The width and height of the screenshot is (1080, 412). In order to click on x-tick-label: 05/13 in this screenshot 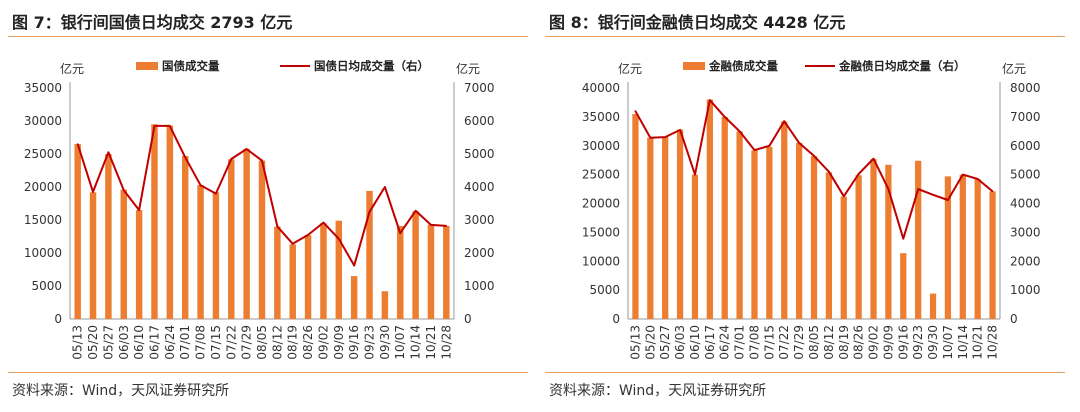, I will do `click(635, 342)`.